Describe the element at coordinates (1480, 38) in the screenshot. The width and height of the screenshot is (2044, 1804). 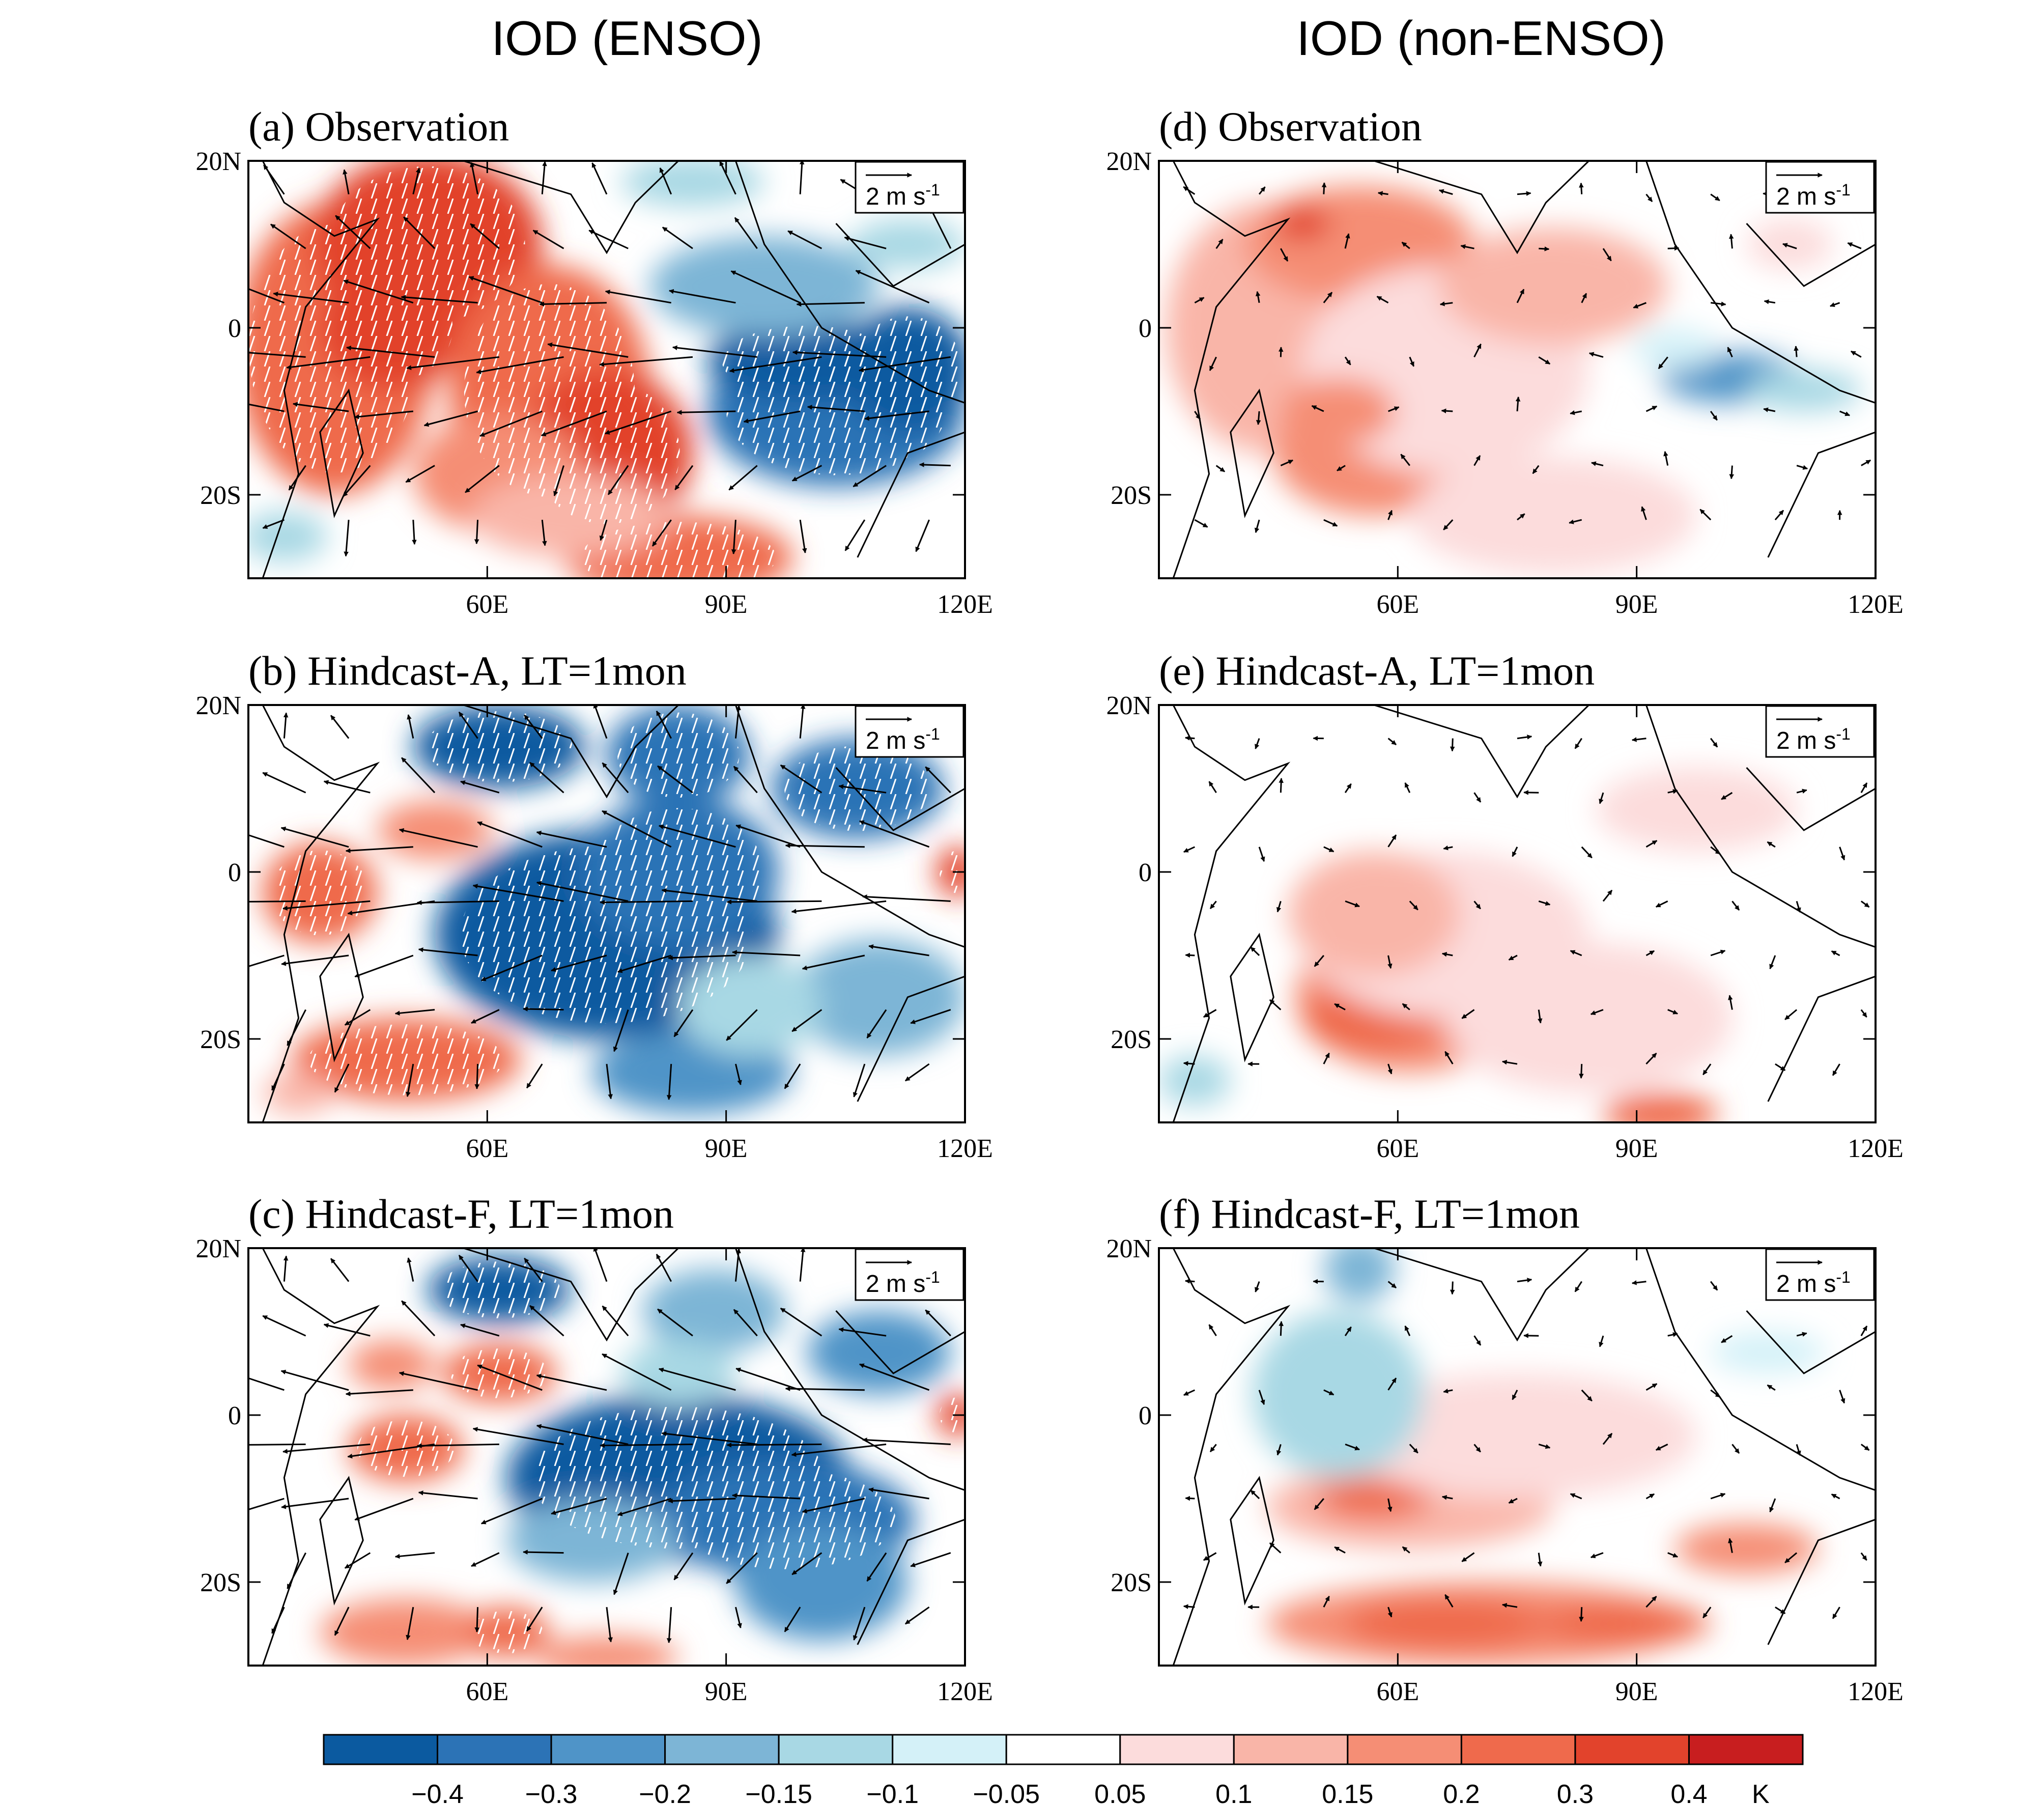
I see `column-title-non-enso: IOD (non-ENSO)` at that location.